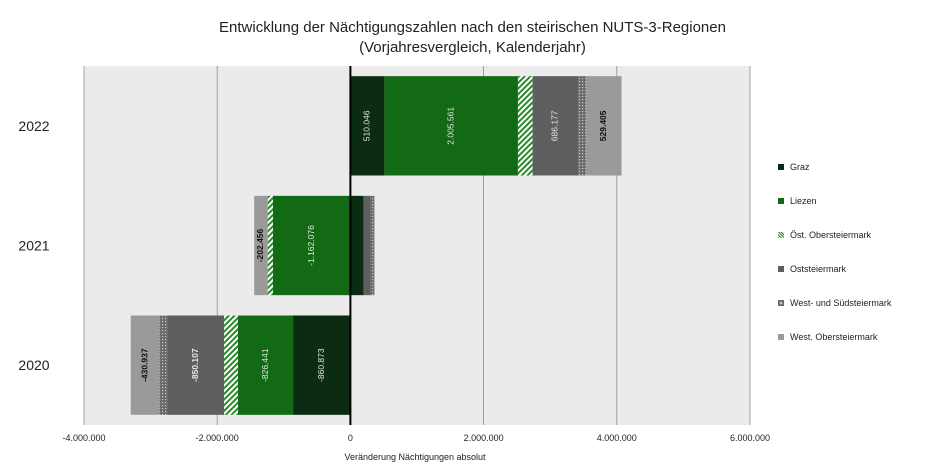 The width and height of the screenshot is (945, 472). I want to click on x-axis-title: Veränderung Nächtigungen absolut, so click(415, 457).